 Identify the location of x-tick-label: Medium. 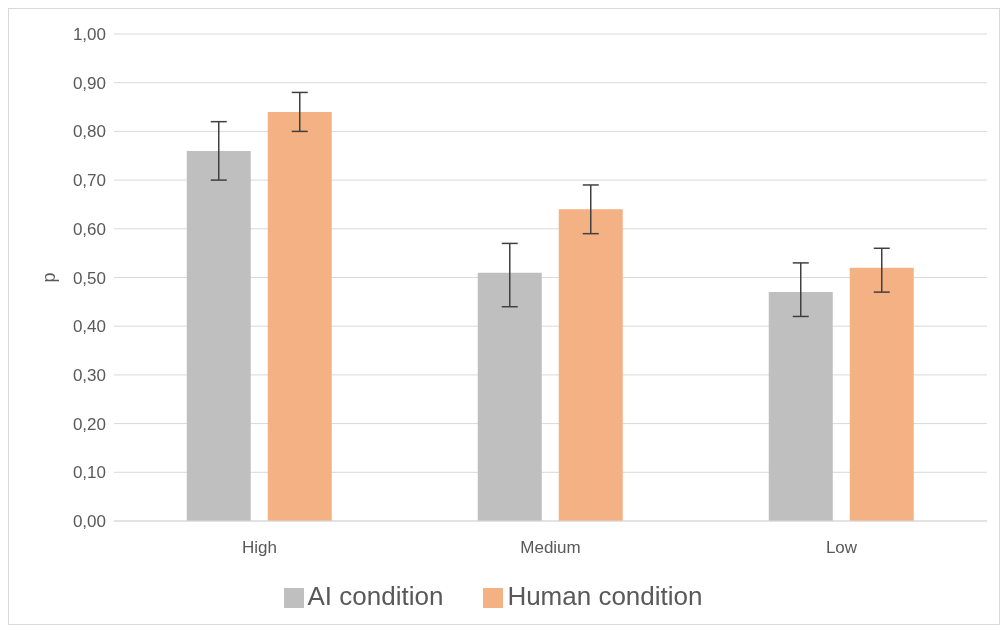
(550, 548).